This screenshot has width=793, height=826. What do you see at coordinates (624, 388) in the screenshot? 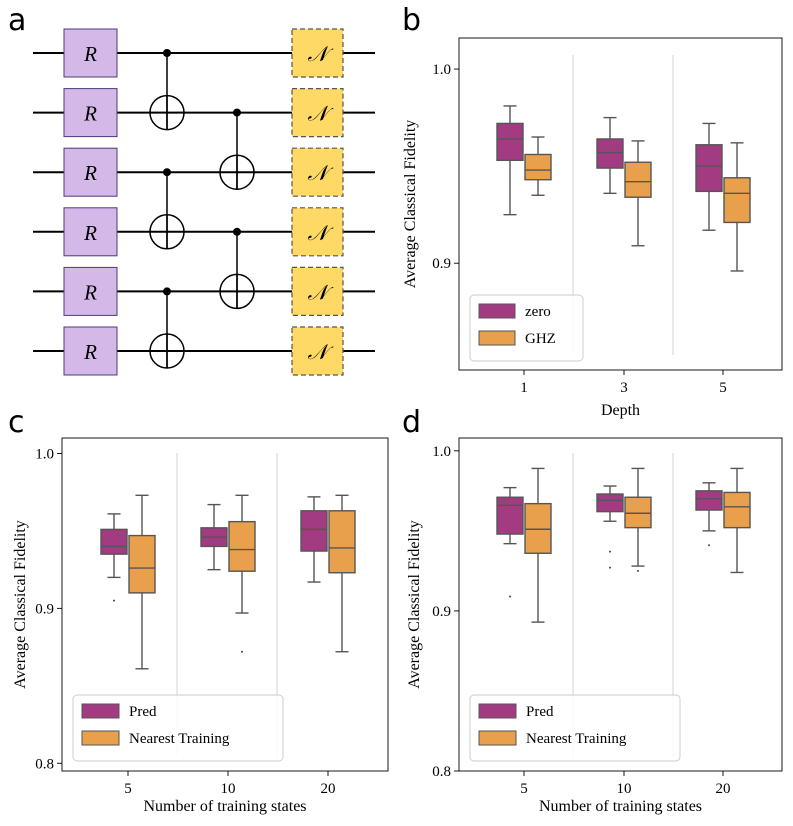
I see `x-tick-label: 3` at bounding box center [624, 388].